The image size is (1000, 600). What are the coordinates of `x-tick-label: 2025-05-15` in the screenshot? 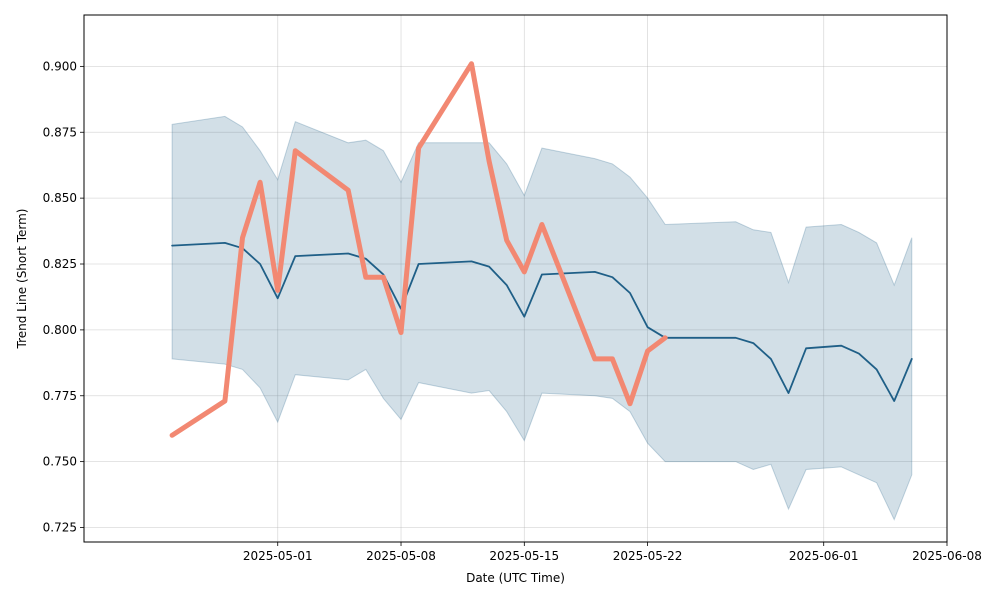 It's located at (524, 556).